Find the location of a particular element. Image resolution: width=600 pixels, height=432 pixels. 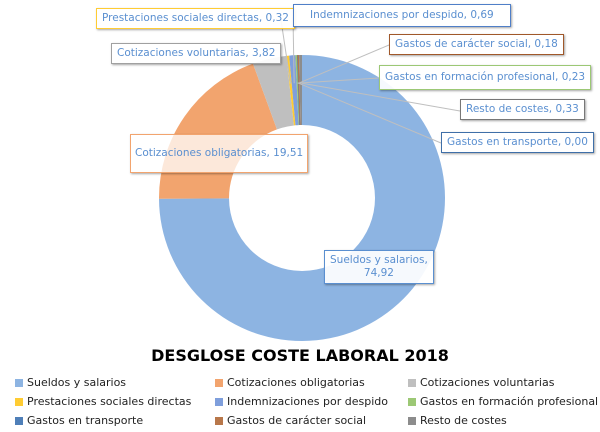

data-label-sueldos-value: 74,92 is located at coordinates (378, 273).